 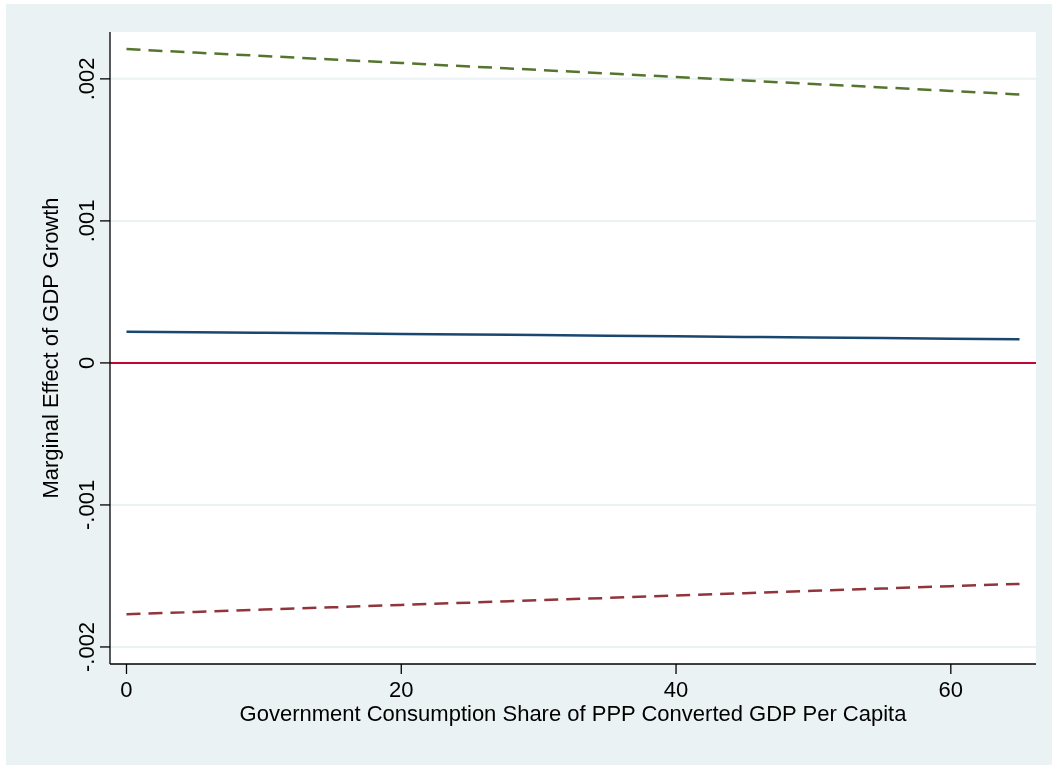 What do you see at coordinates (401, 689) in the screenshot?
I see `x-tick-label: 20` at bounding box center [401, 689].